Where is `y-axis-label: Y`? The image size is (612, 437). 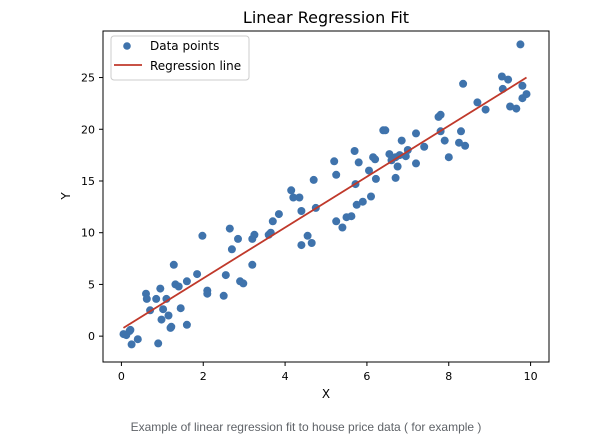 y-axis-label: Y is located at coordinates (66, 196).